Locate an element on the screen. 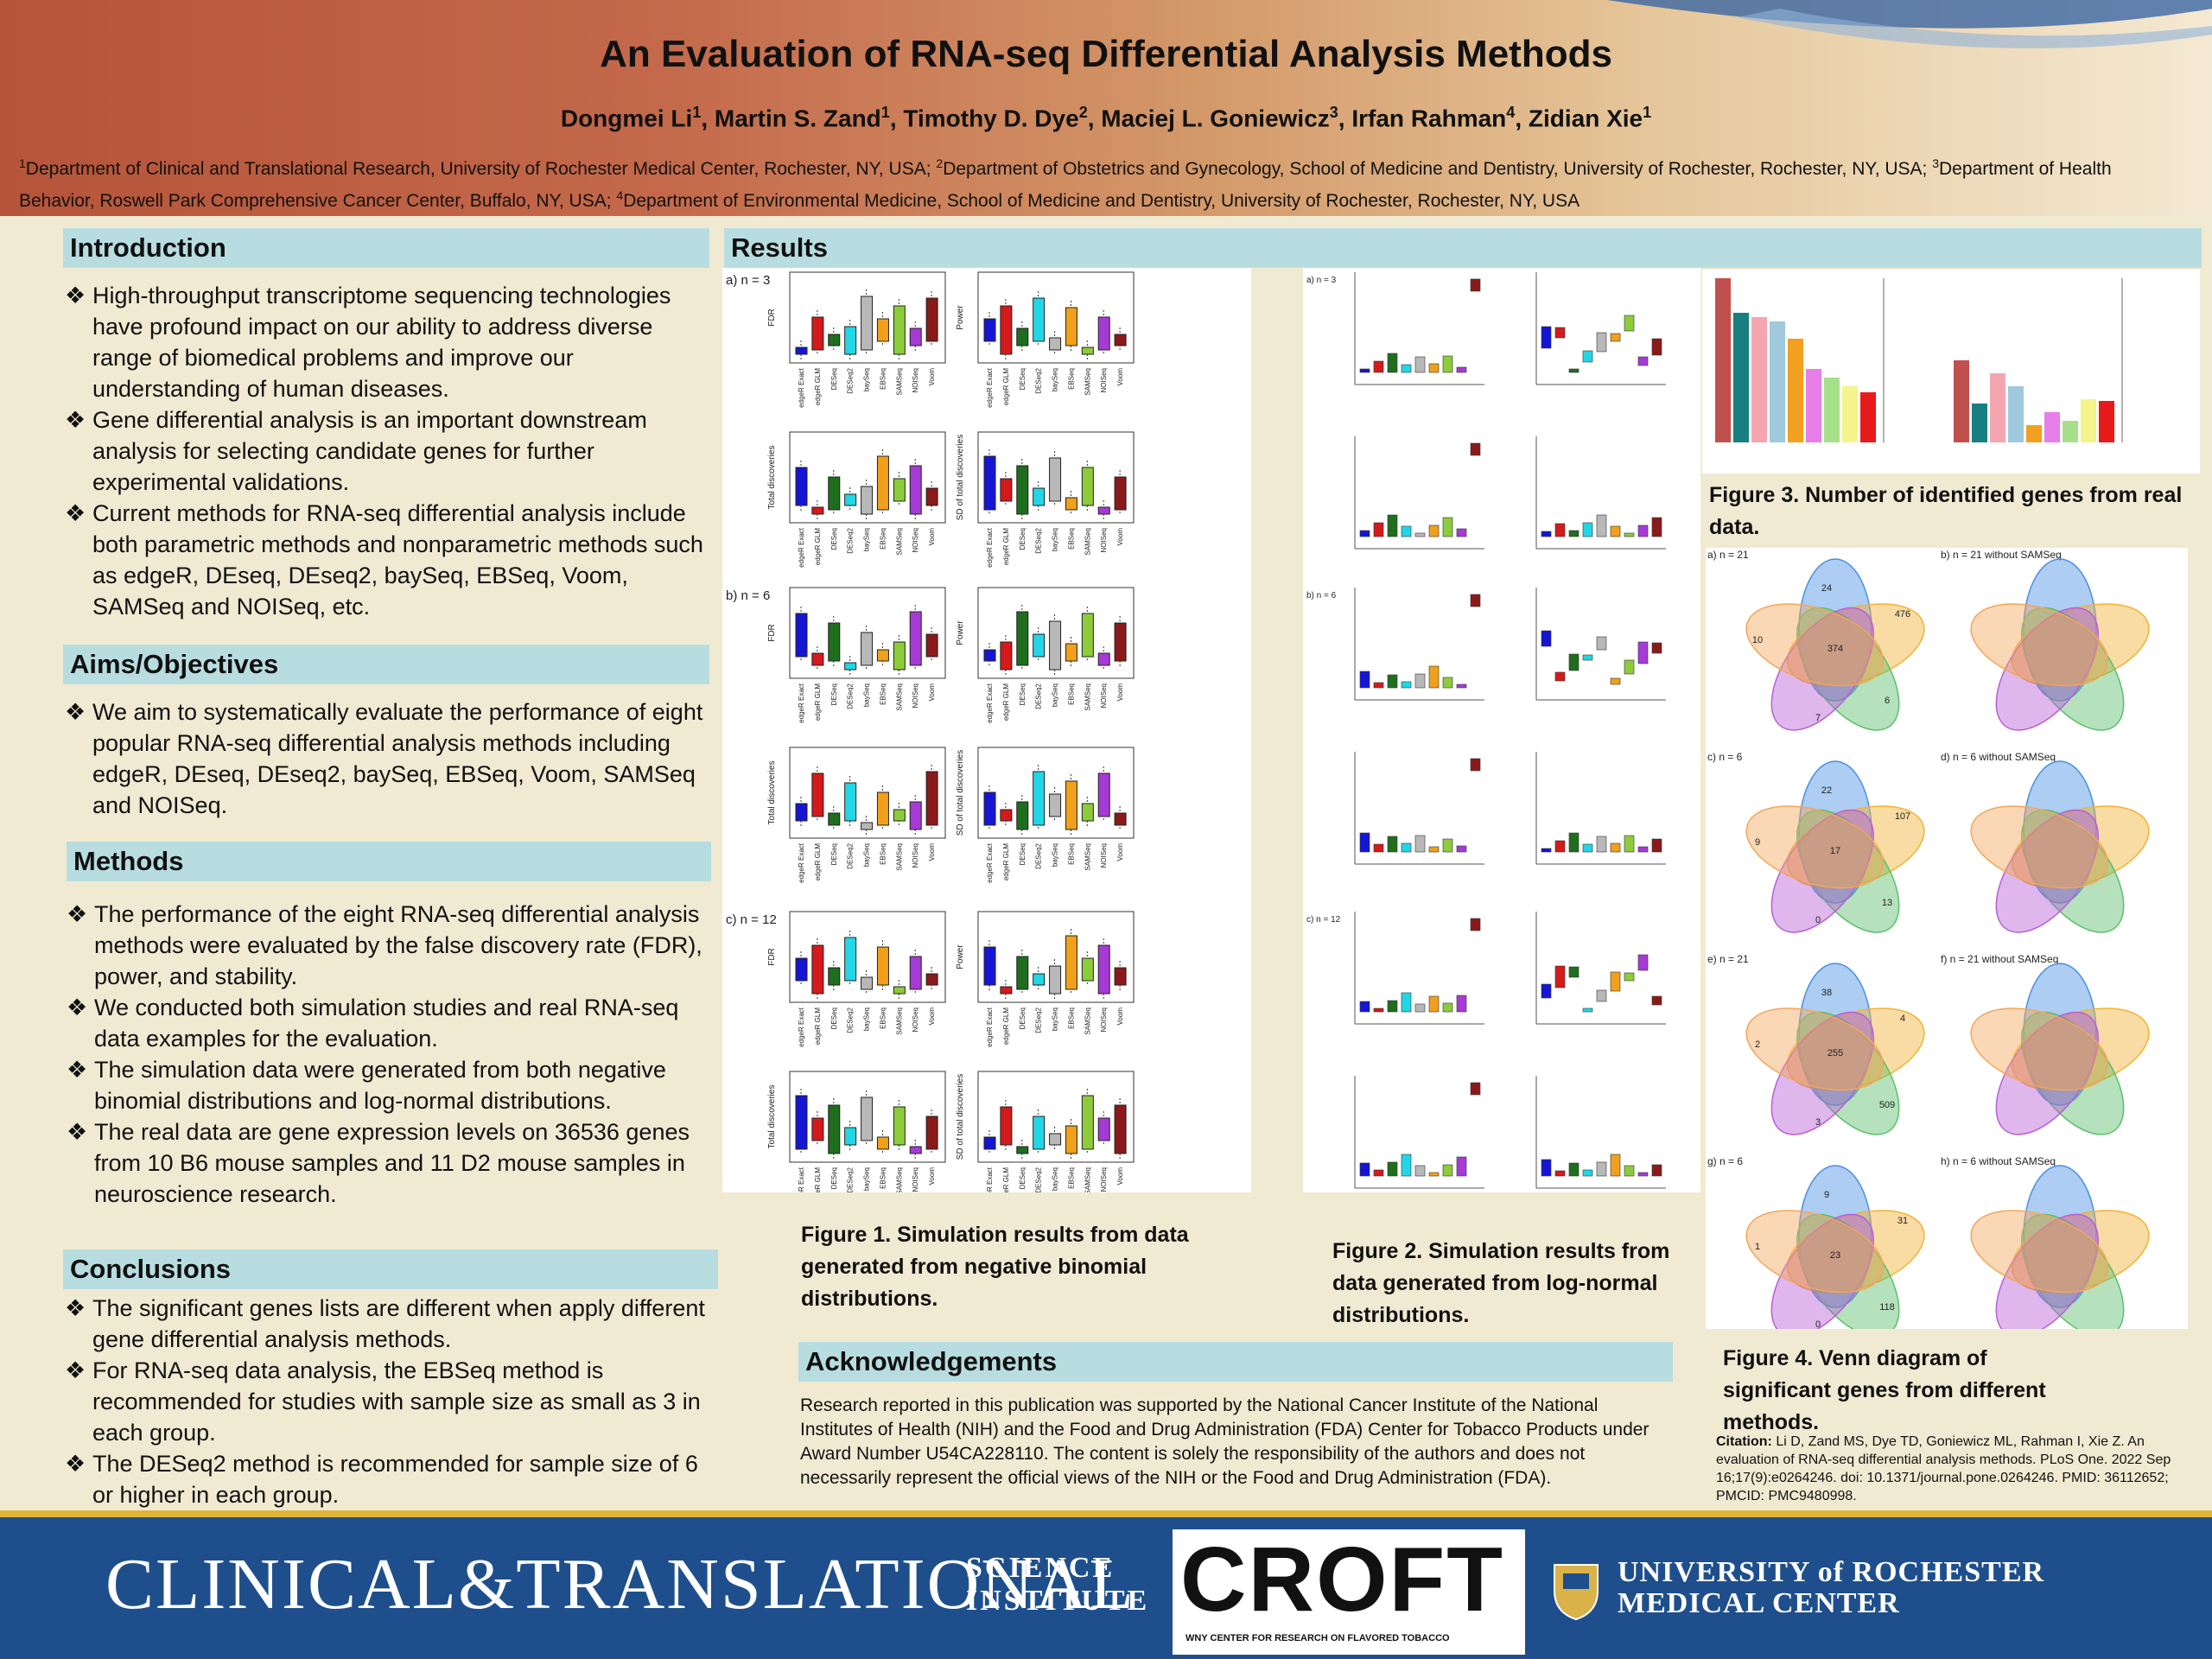  figure-4-venn-count: 9 is located at coordinates (1827, 1195).